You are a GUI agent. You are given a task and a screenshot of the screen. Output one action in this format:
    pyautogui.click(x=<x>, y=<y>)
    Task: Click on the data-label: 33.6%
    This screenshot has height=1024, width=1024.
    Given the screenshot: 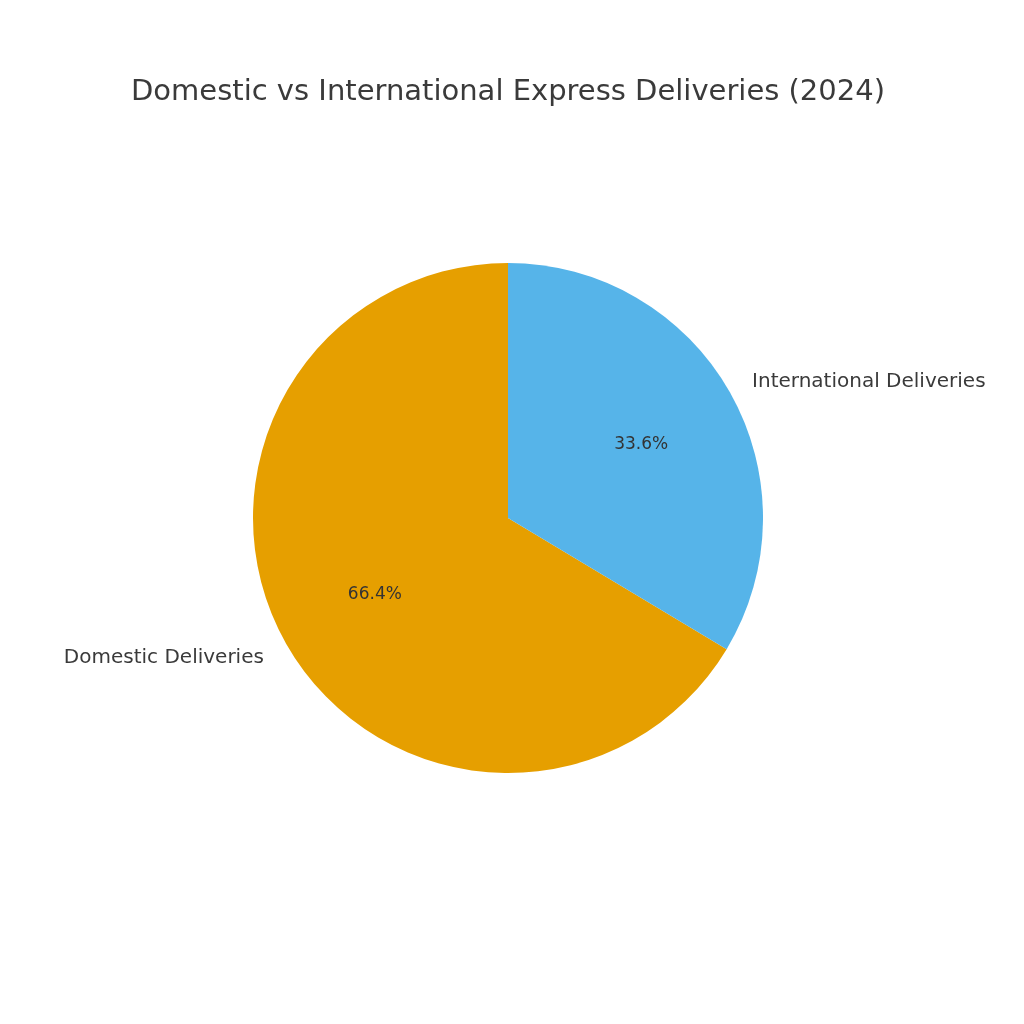 What is the action you would take?
    pyautogui.click(x=641, y=442)
    